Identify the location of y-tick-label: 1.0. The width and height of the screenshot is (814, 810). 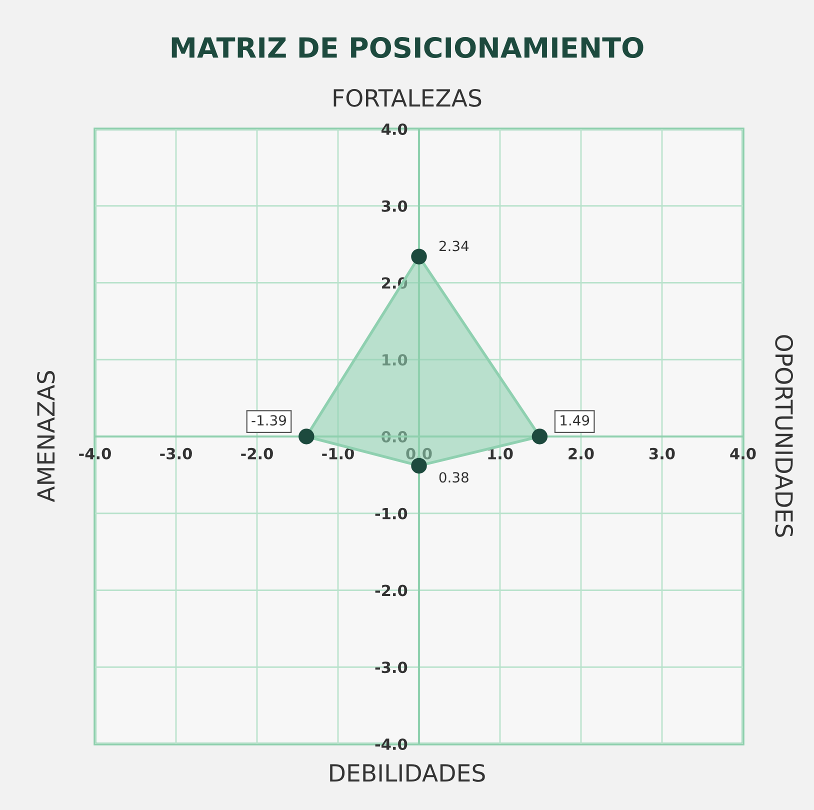
(395, 360).